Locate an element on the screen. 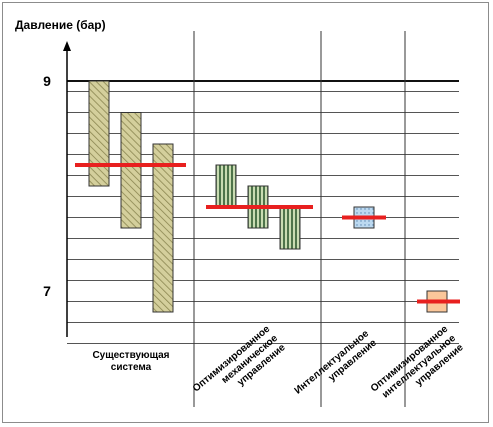 The height and width of the screenshot is (427, 493). category-label: Существующая is located at coordinates (130, 355).